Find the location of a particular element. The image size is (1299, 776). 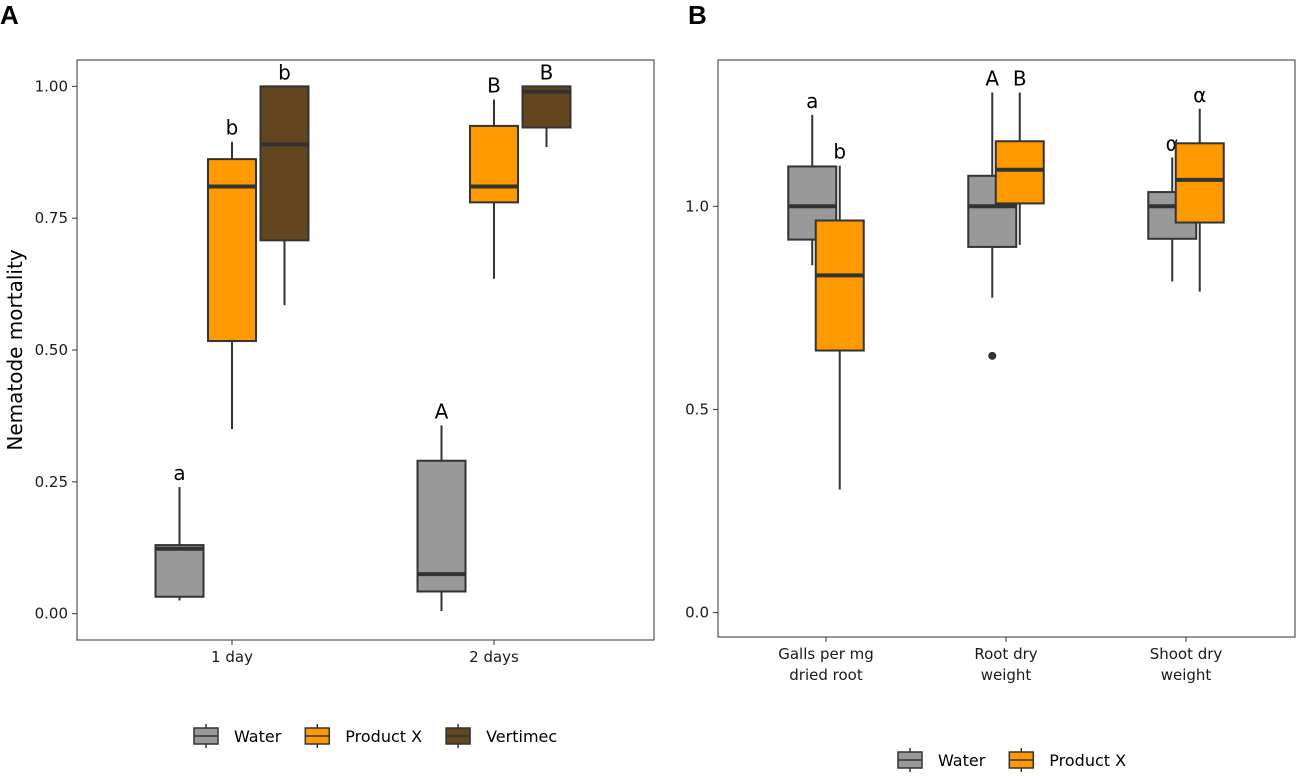

panel-b-product-x-1-box is located at coordinates (1019, 172).